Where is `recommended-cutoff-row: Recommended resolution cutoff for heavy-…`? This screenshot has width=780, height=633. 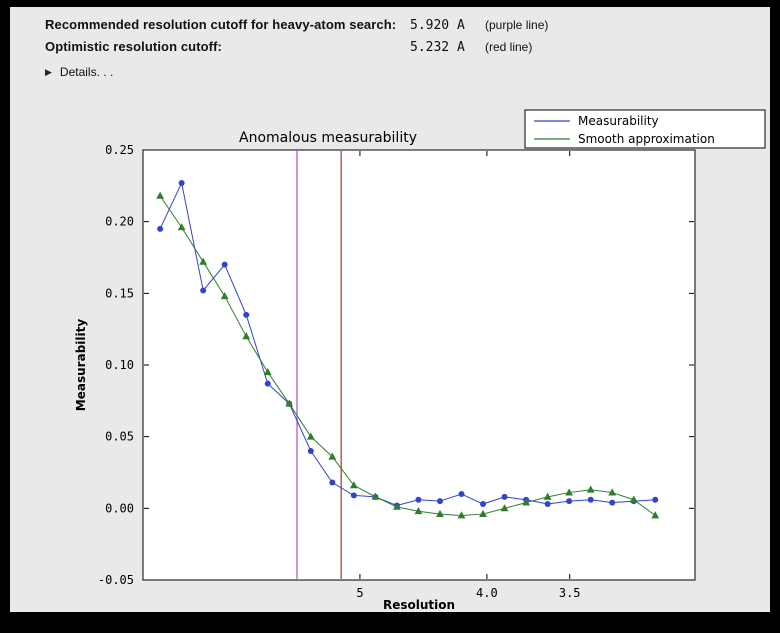
recommended-cutoff-row: Recommended resolution cutoff for heavy-… is located at coordinates (407, 25).